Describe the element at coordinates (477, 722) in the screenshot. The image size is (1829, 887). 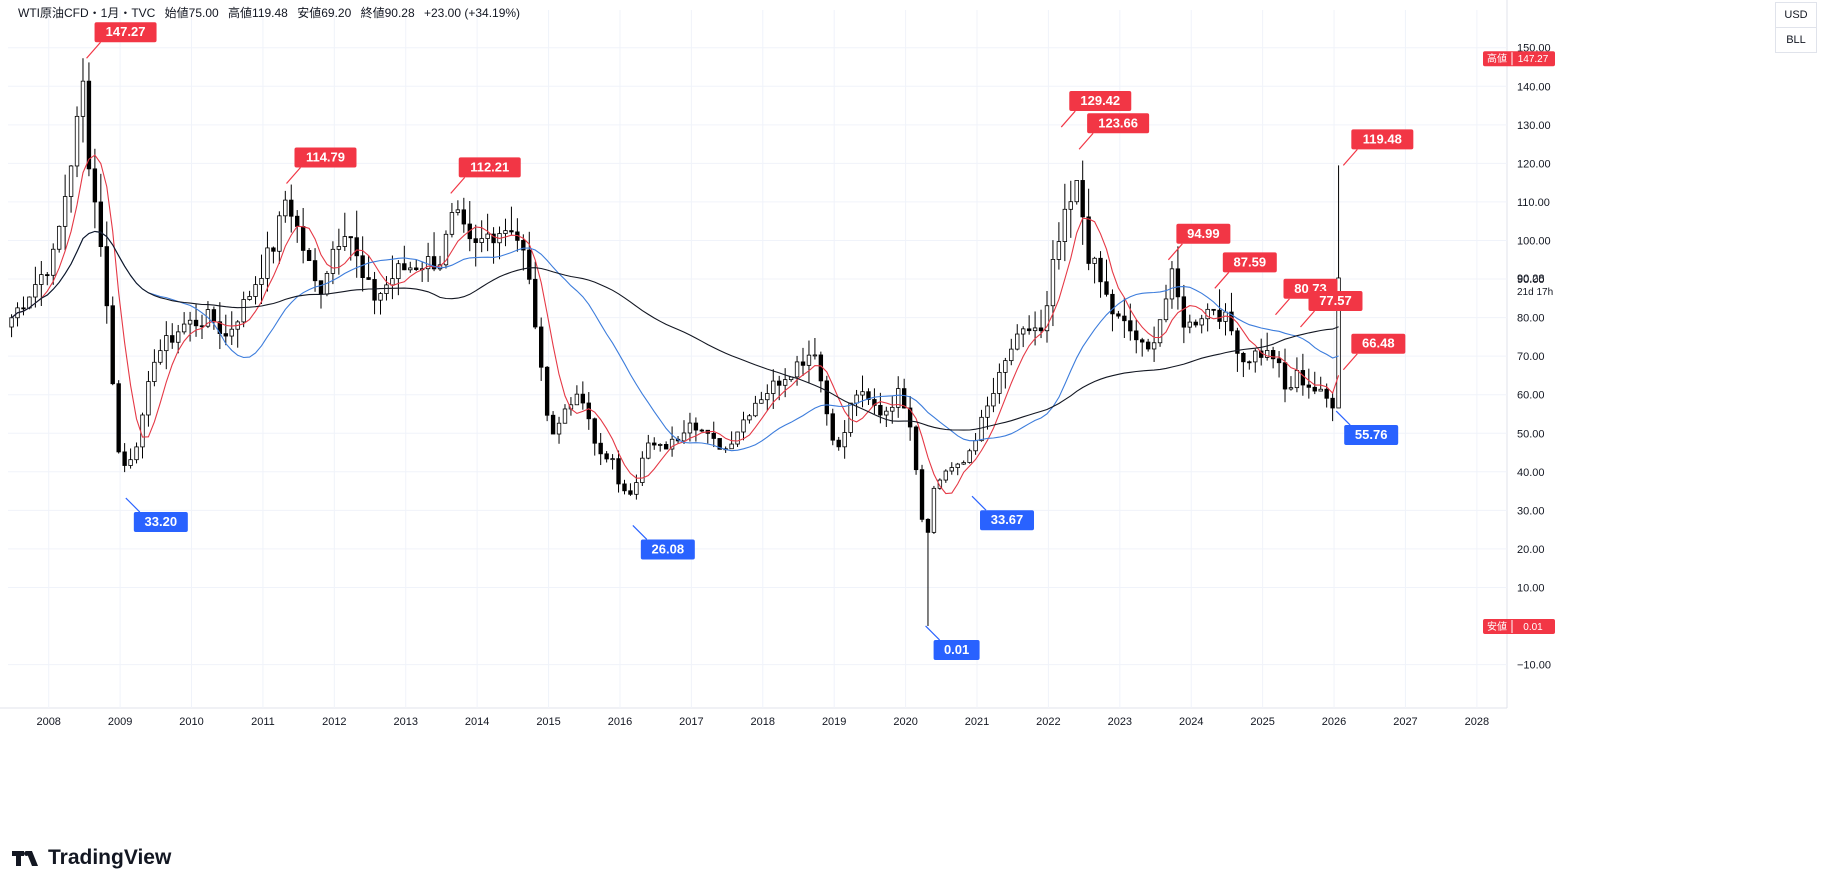
I see `x-tick-label: 2014` at that location.